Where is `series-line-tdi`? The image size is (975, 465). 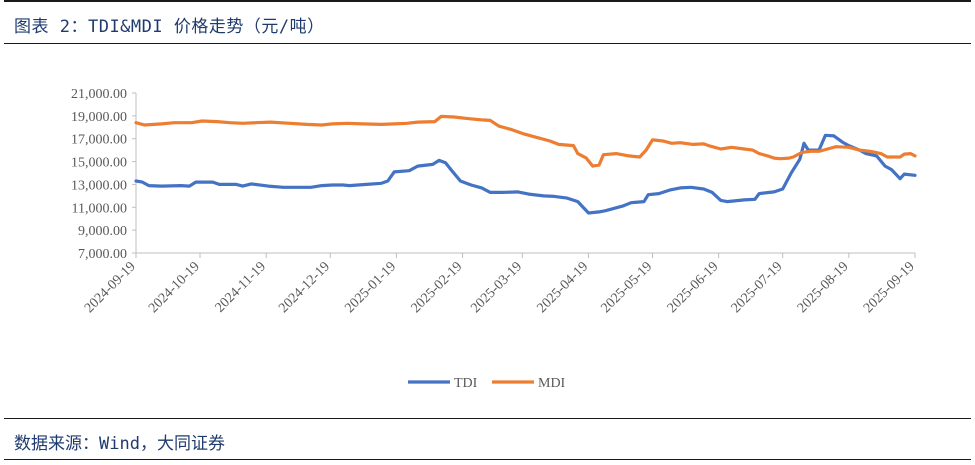
series-line-tdi is located at coordinates (525, 174).